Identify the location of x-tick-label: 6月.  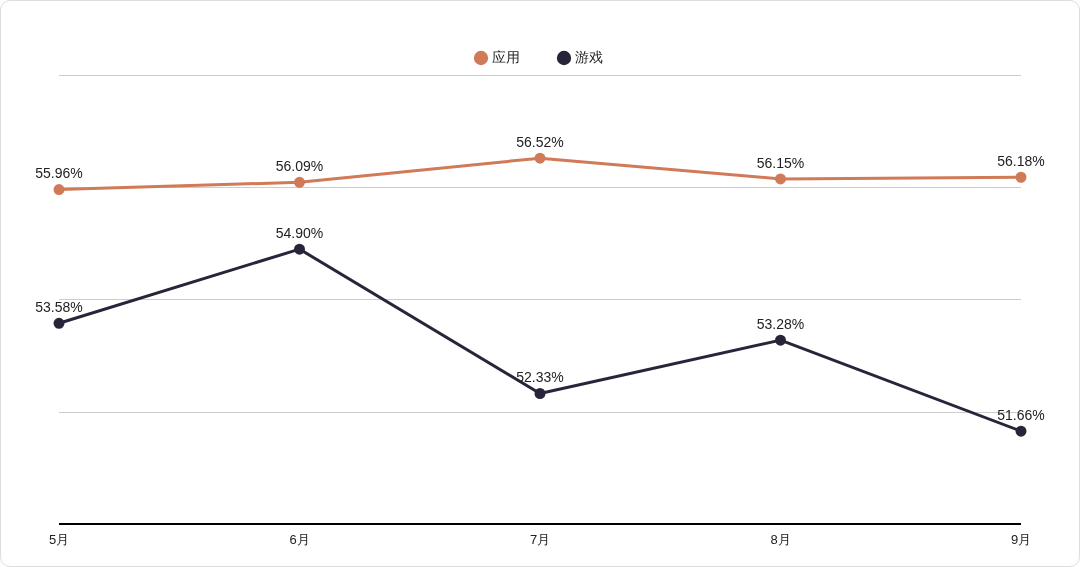
(299, 539).